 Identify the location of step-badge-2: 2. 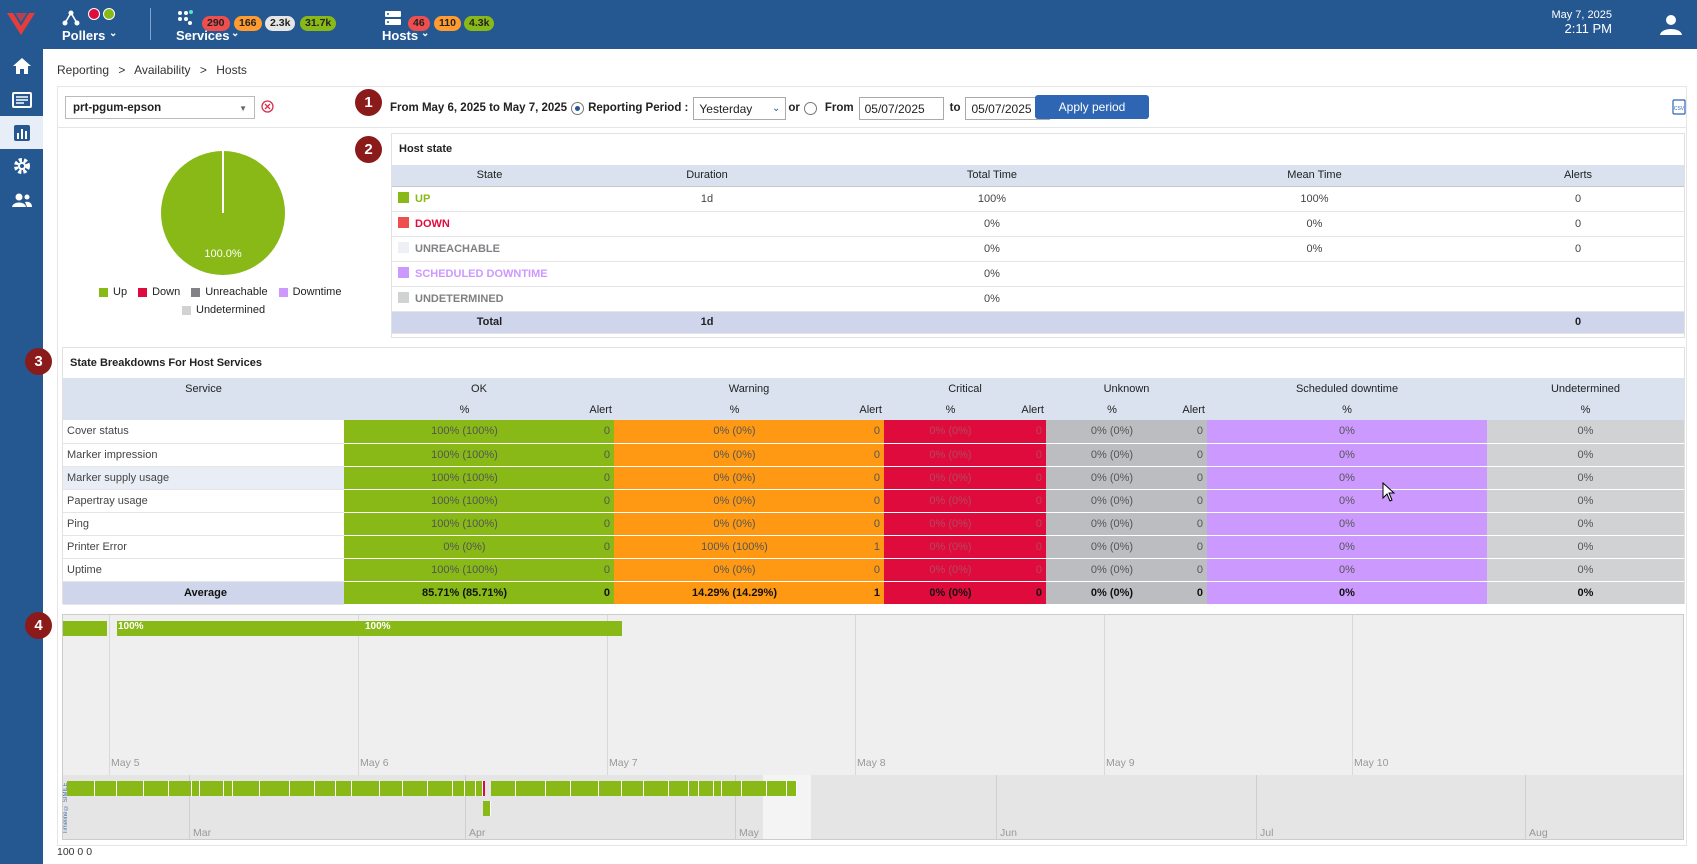
(368, 149).